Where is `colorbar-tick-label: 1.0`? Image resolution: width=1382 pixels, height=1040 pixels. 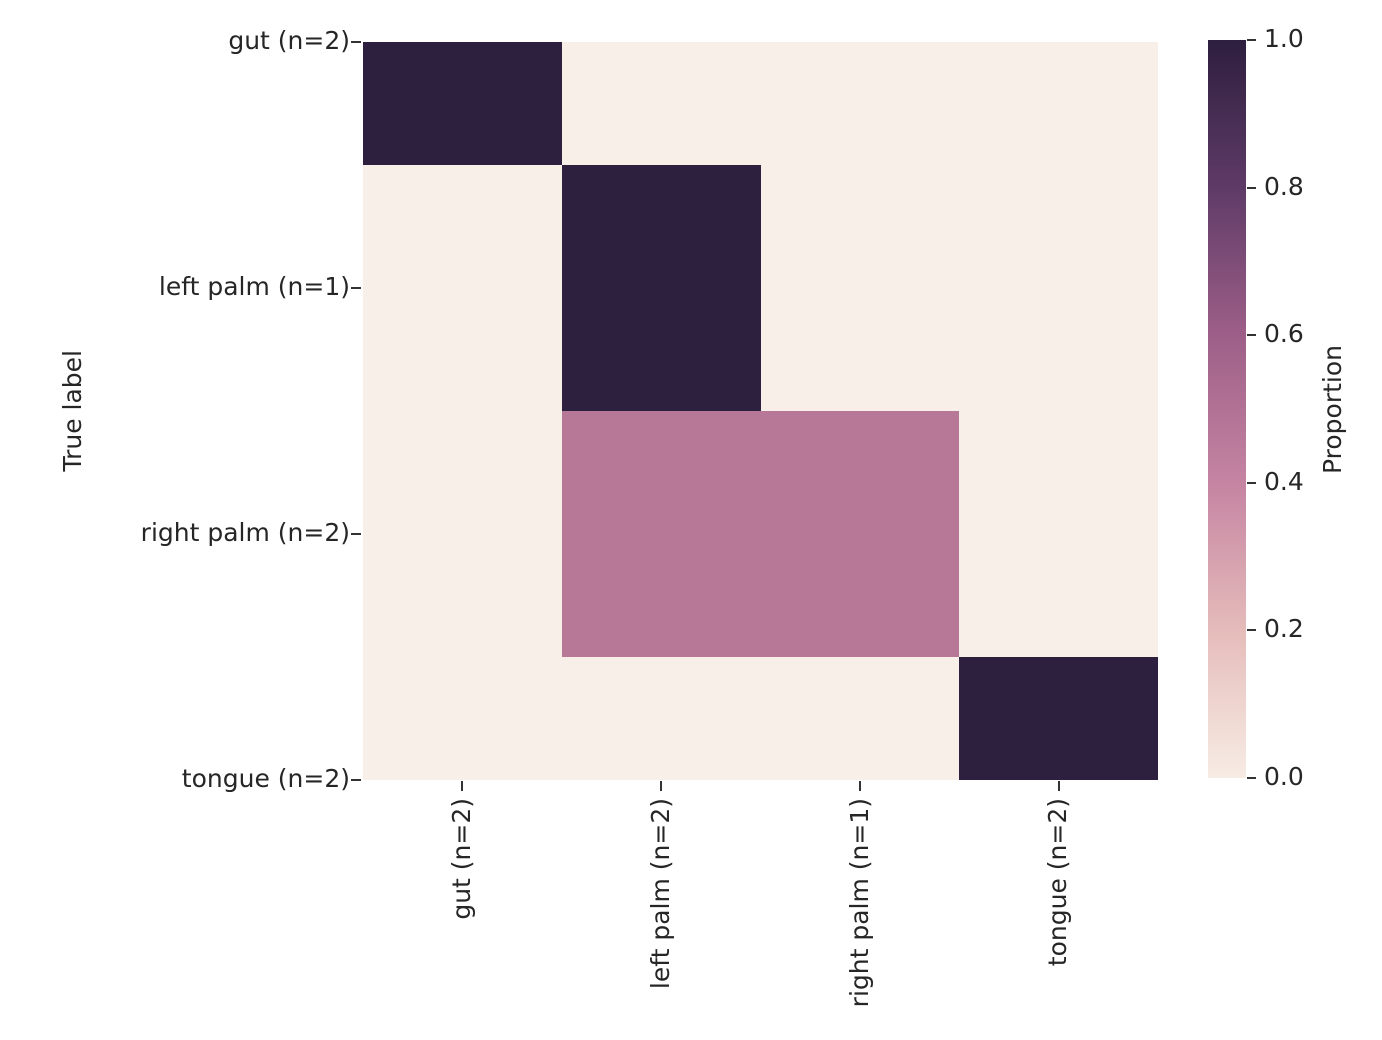
colorbar-tick-label: 1.0 is located at coordinates (1284, 39).